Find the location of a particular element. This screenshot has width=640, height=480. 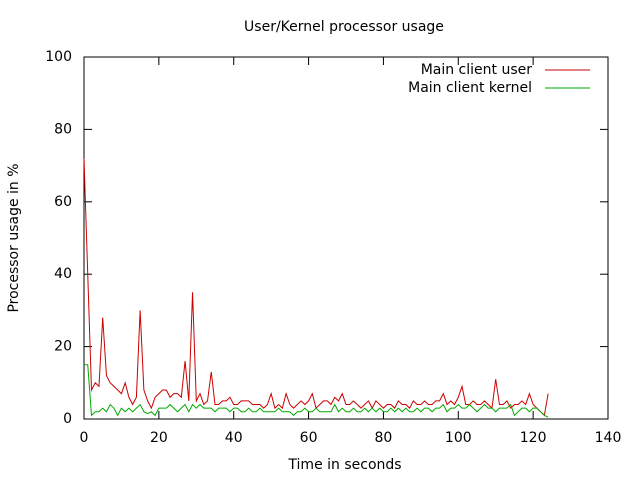

chart-title: User/Kernel processor usage is located at coordinates (344, 27).